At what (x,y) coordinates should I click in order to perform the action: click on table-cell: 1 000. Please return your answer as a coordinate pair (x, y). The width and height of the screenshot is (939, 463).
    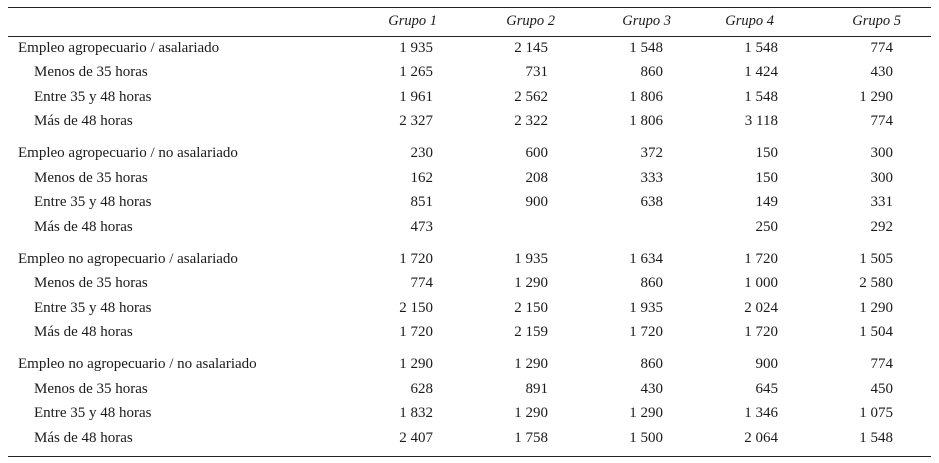
    Looking at the image, I should click on (761, 283).